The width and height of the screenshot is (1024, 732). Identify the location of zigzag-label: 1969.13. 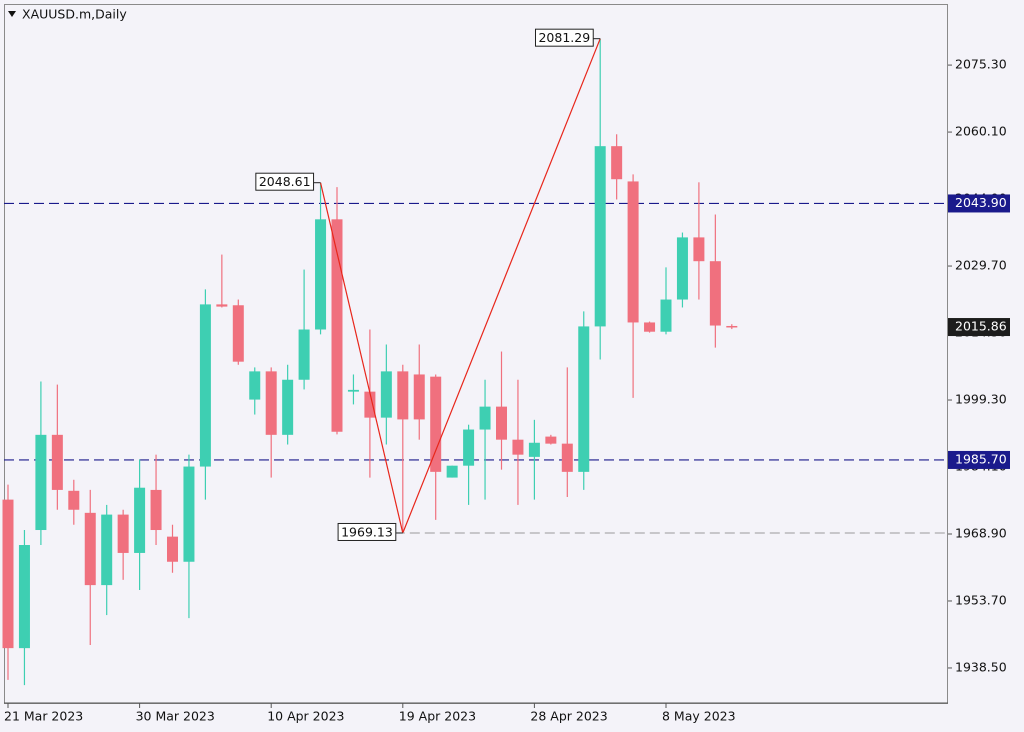
(367, 531).